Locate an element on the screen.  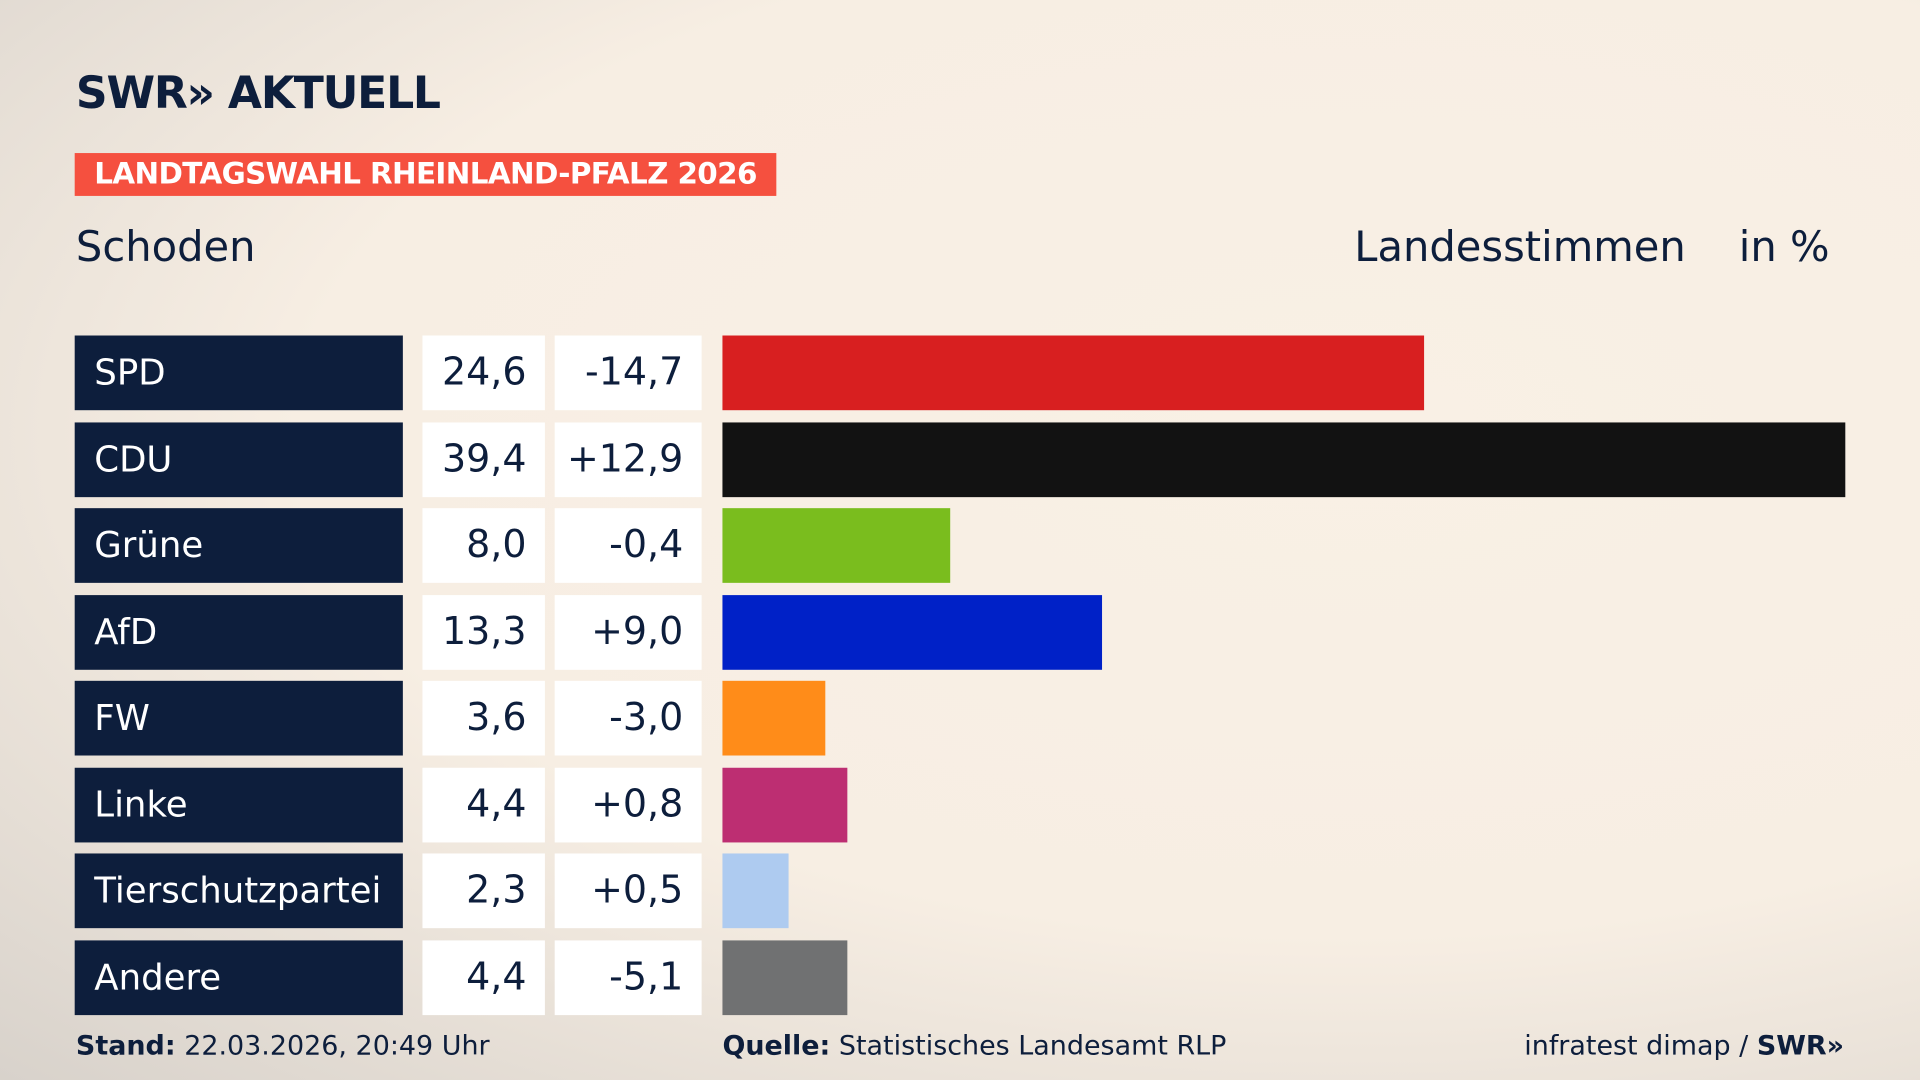
place-name: Schoden is located at coordinates (165, 247).